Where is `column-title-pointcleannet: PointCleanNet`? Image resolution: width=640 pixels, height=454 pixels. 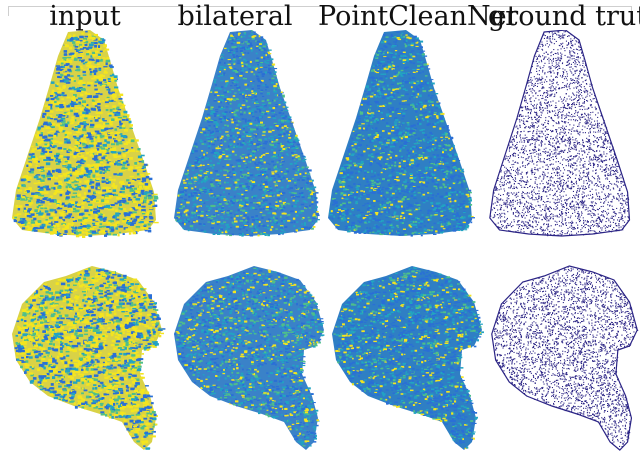
column-title-pointcleannet: PointCleanNet is located at coordinates (418, 16).